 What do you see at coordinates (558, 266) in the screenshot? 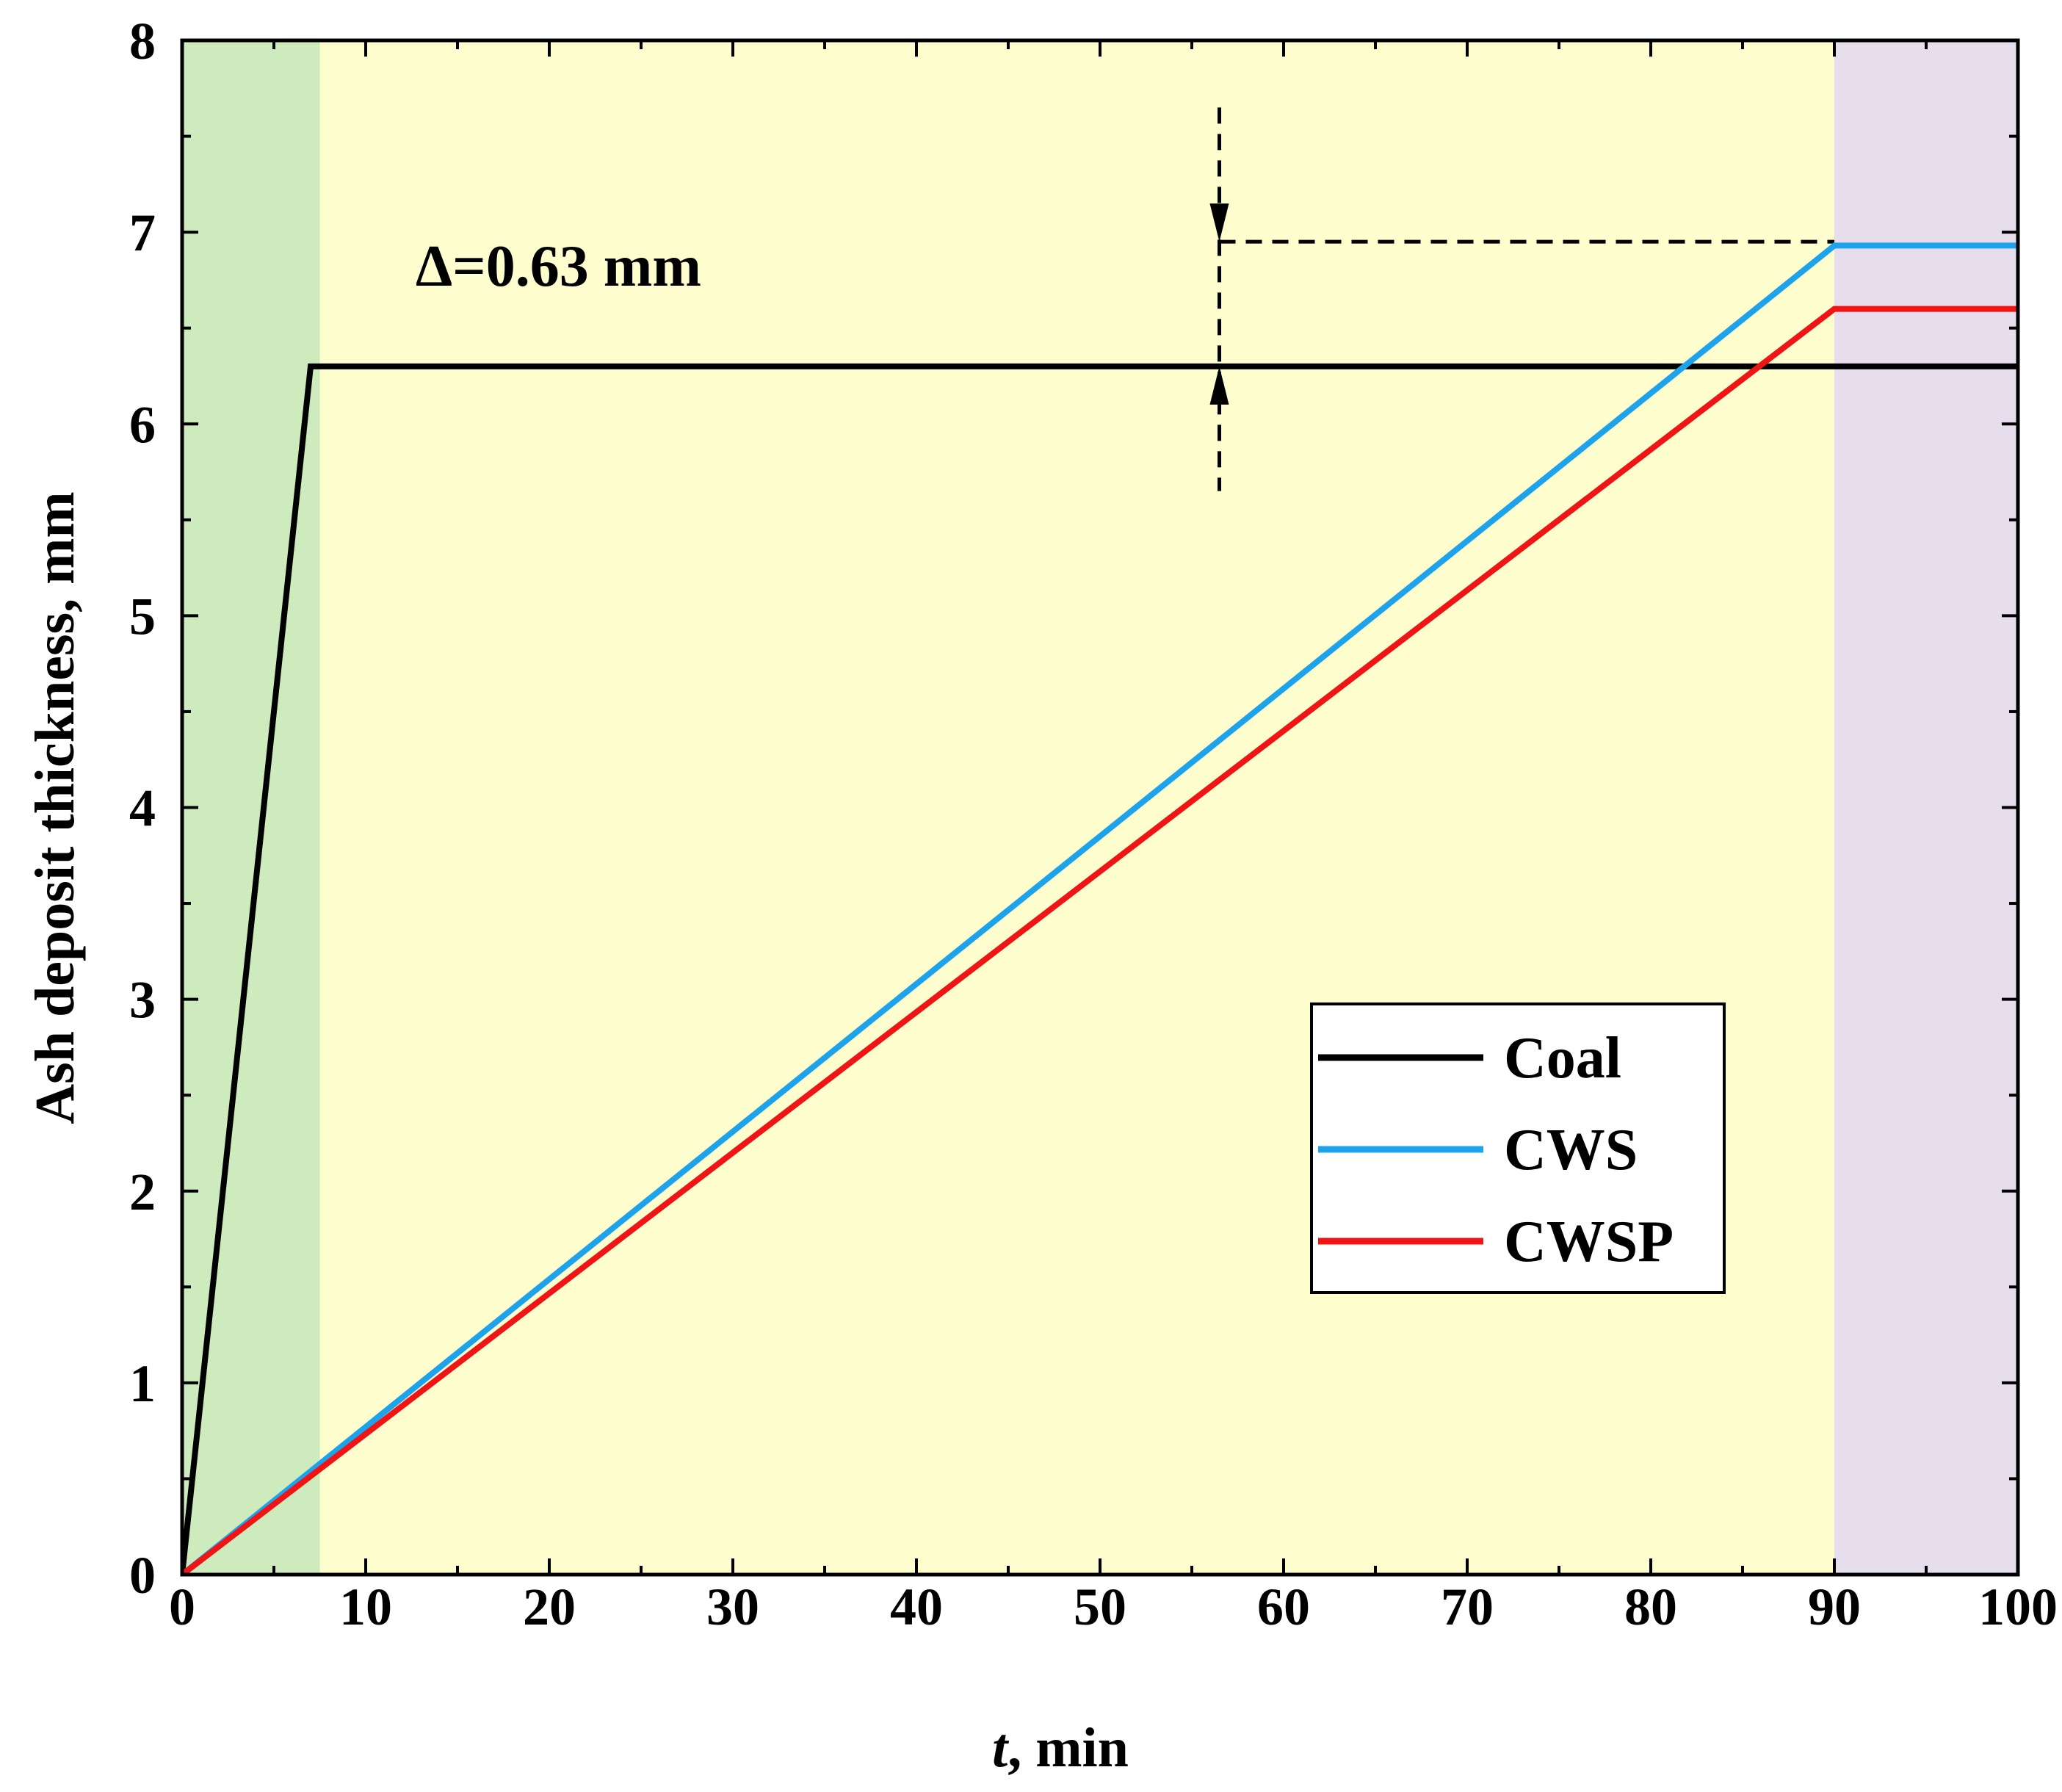
I see `annotation-label: Δ=0.63 mm` at bounding box center [558, 266].